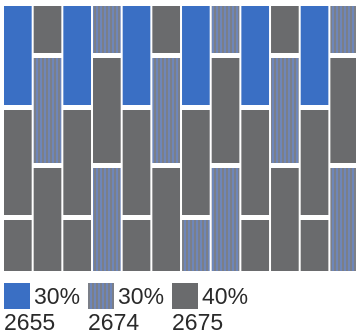 This screenshot has width=356, height=335. I want to click on legend-percent: 40%, so click(225, 296).